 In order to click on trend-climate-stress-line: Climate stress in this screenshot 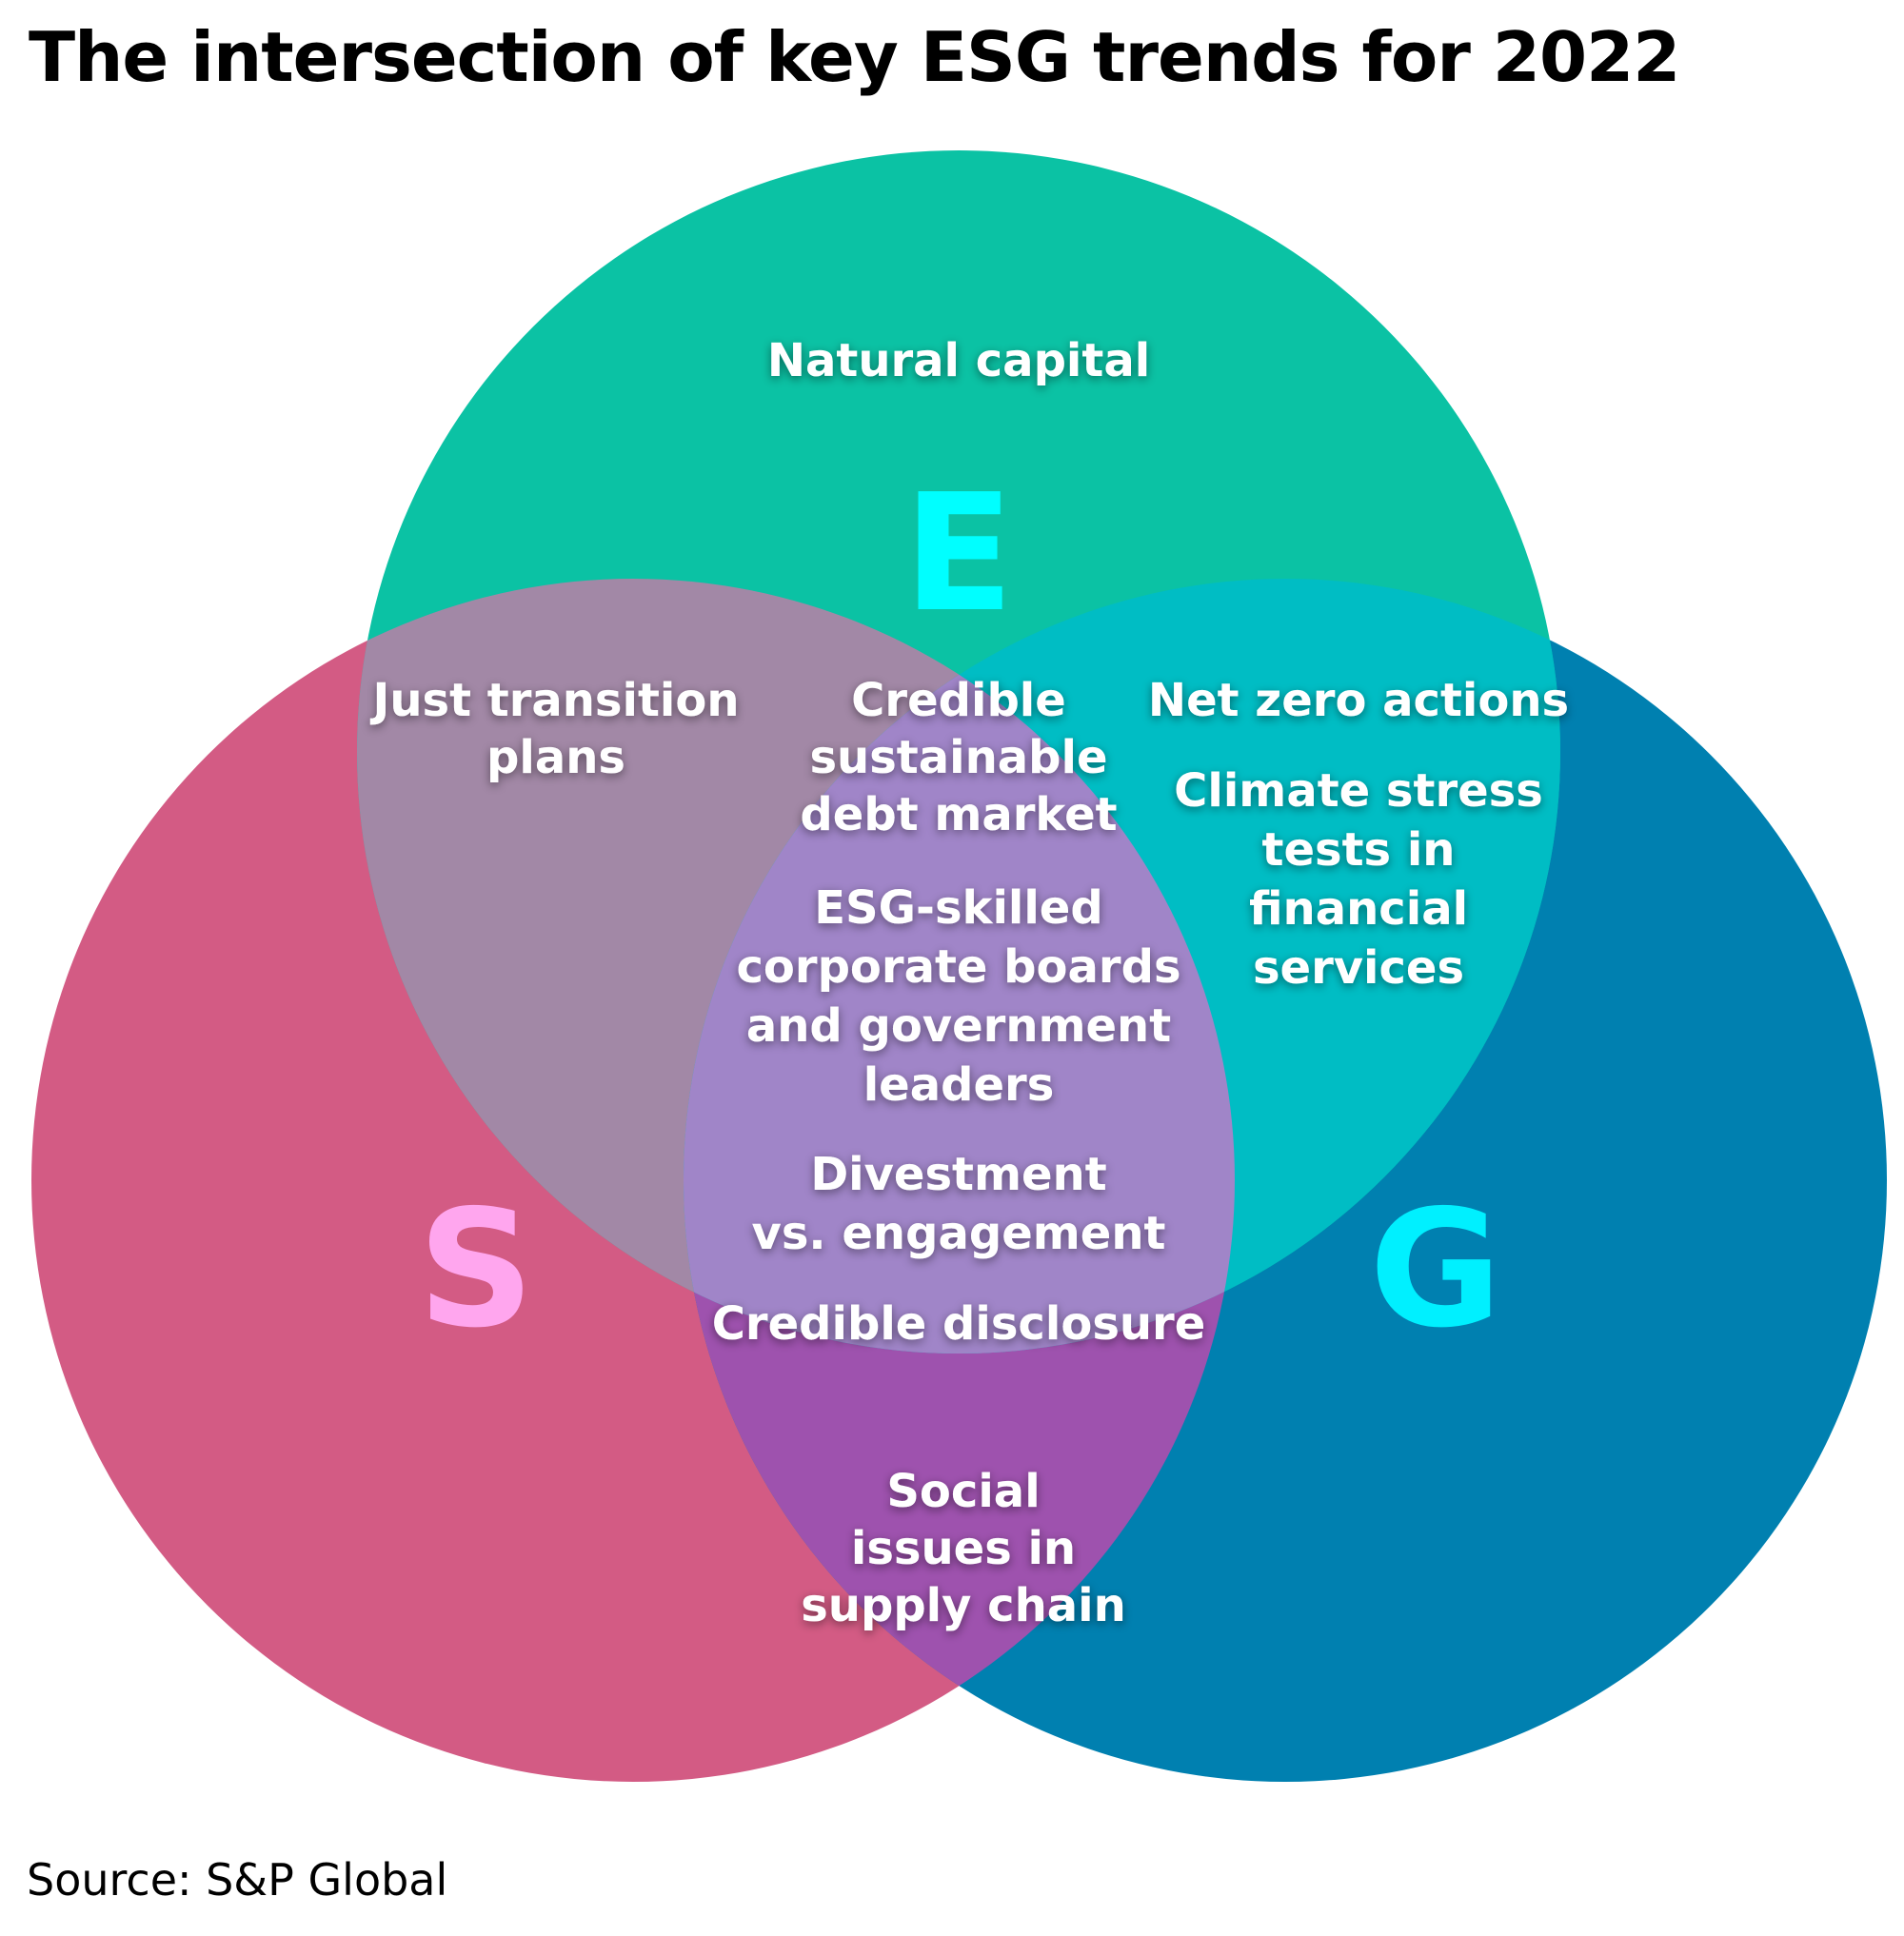, I will do `click(1358, 791)`.